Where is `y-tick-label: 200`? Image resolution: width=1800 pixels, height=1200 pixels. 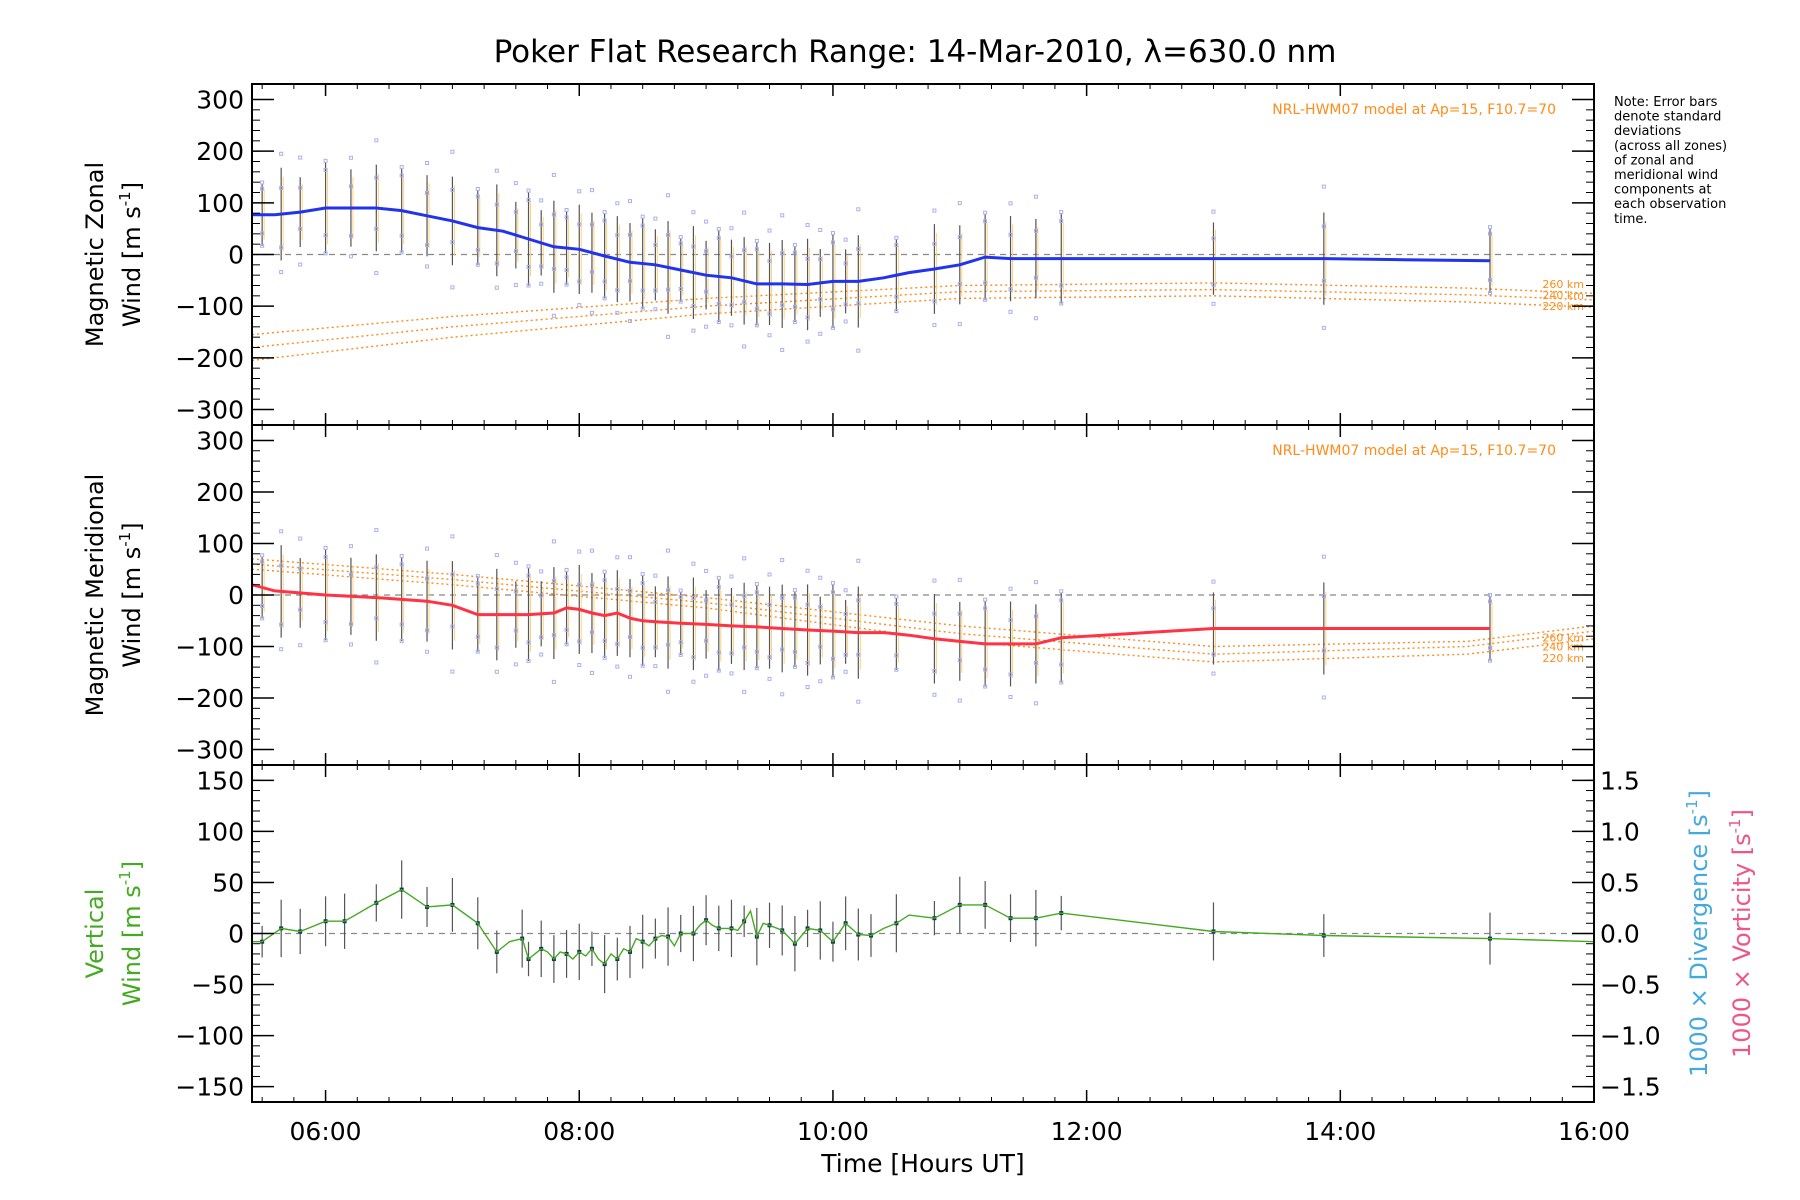 y-tick-label: 200 is located at coordinates (220, 151).